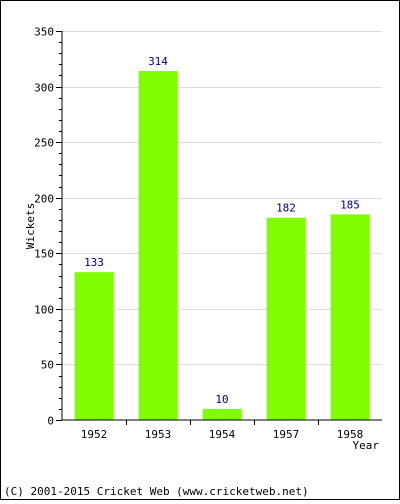 This screenshot has height=504, width=400. Describe the element at coordinates (286, 208) in the screenshot. I see `data-label-1957: 182` at that location.